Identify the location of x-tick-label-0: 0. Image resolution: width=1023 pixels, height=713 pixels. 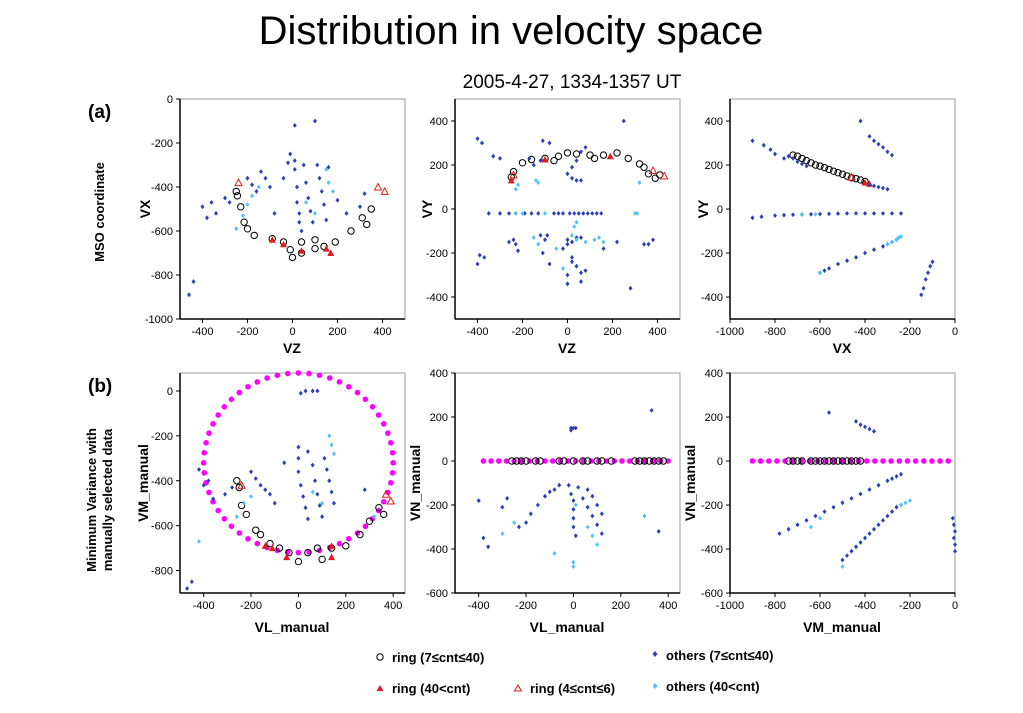
(567, 332).